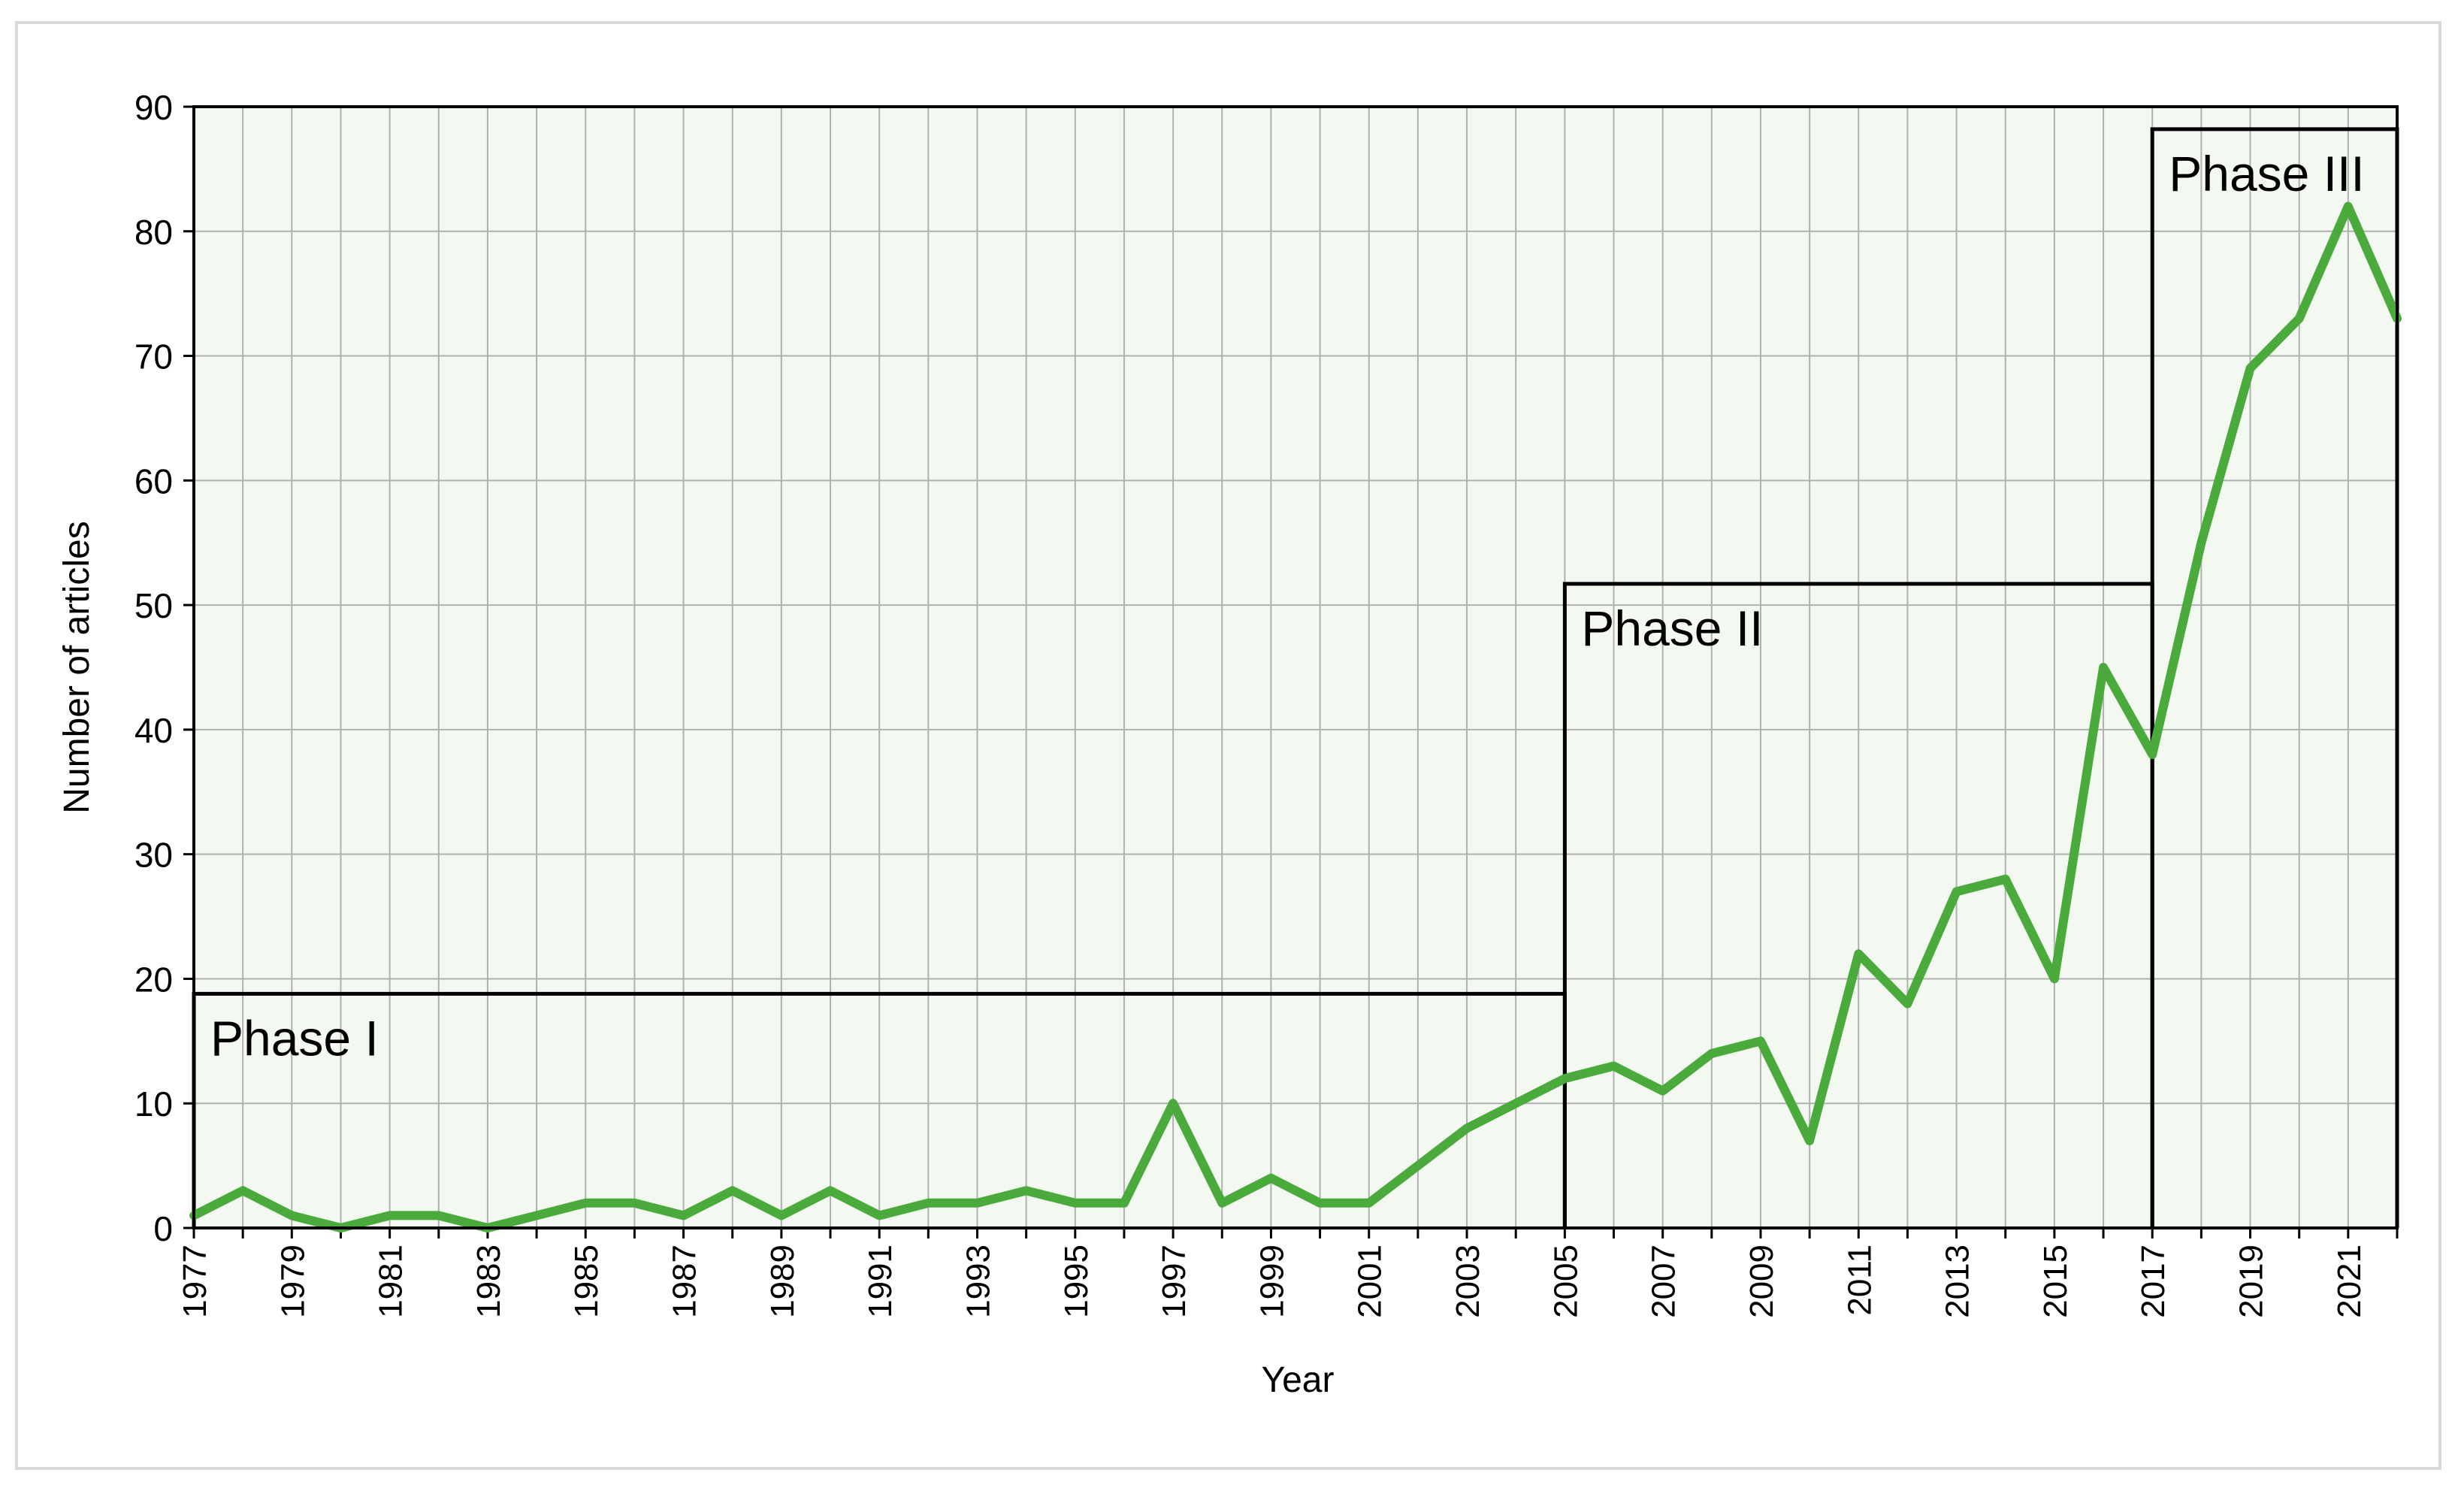  I want to click on x-tick-label: 1987, so click(685, 1281).